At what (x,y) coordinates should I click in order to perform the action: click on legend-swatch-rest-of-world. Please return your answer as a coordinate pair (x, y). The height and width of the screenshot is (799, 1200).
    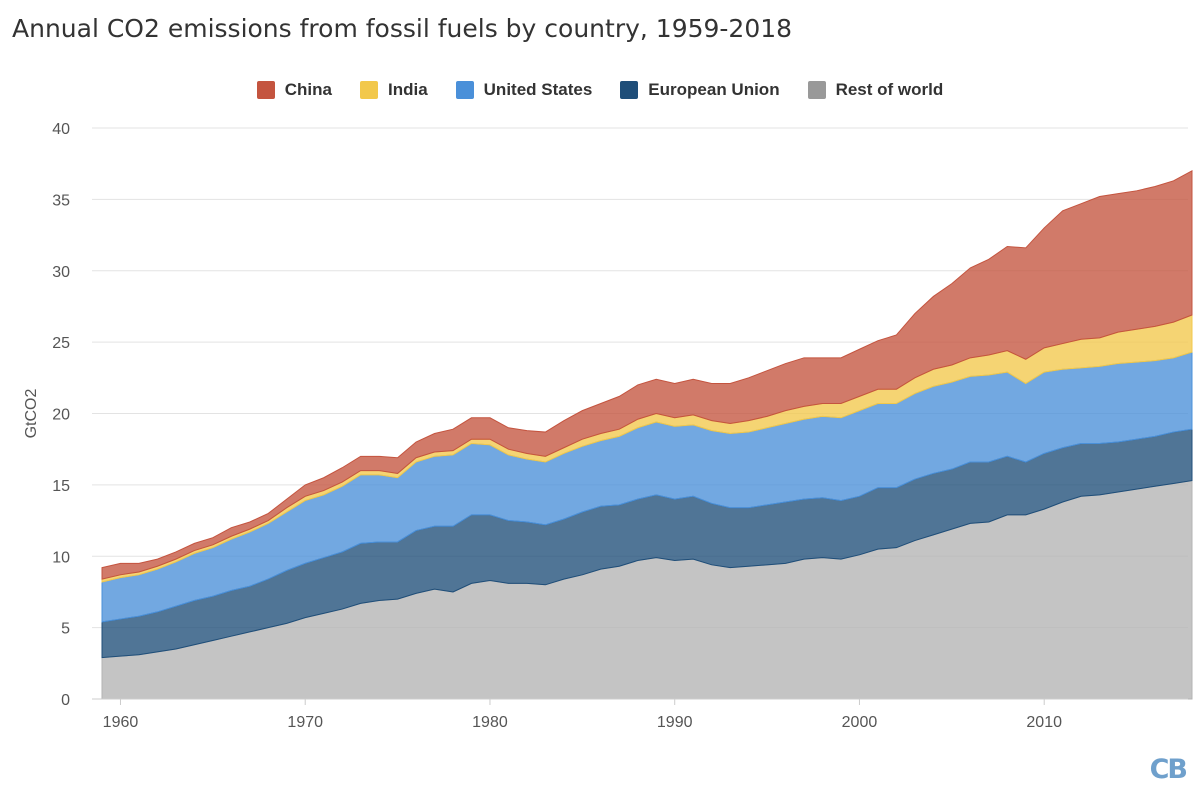
    Looking at the image, I should click on (816, 90).